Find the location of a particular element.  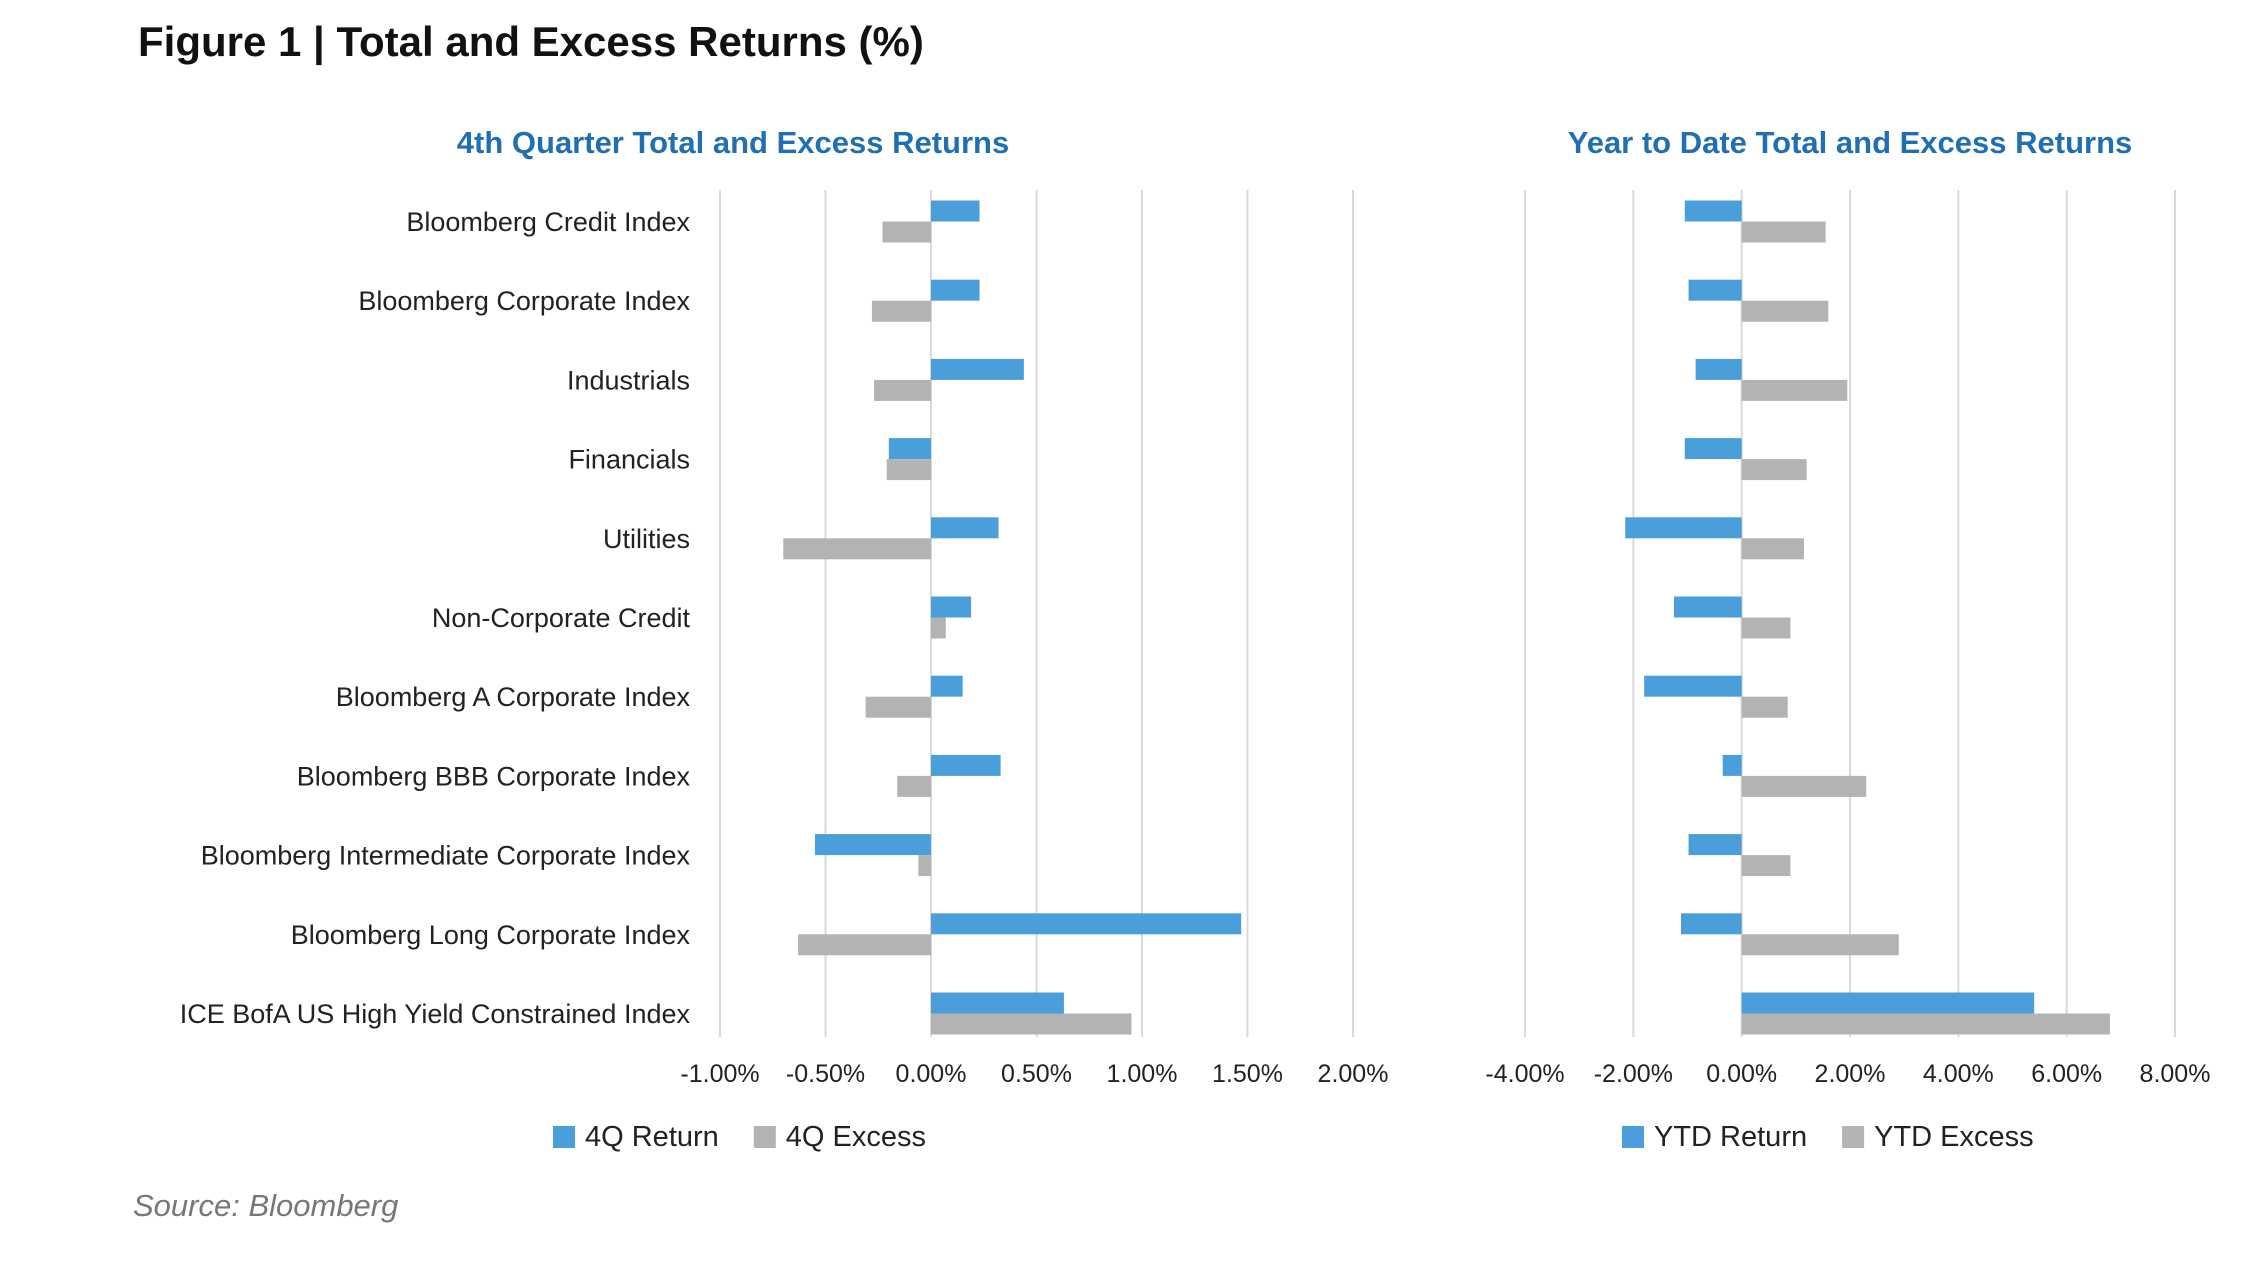

category-label-8: Bloomberg Intermediate Corporate Index is located at coordinates (446, 856).